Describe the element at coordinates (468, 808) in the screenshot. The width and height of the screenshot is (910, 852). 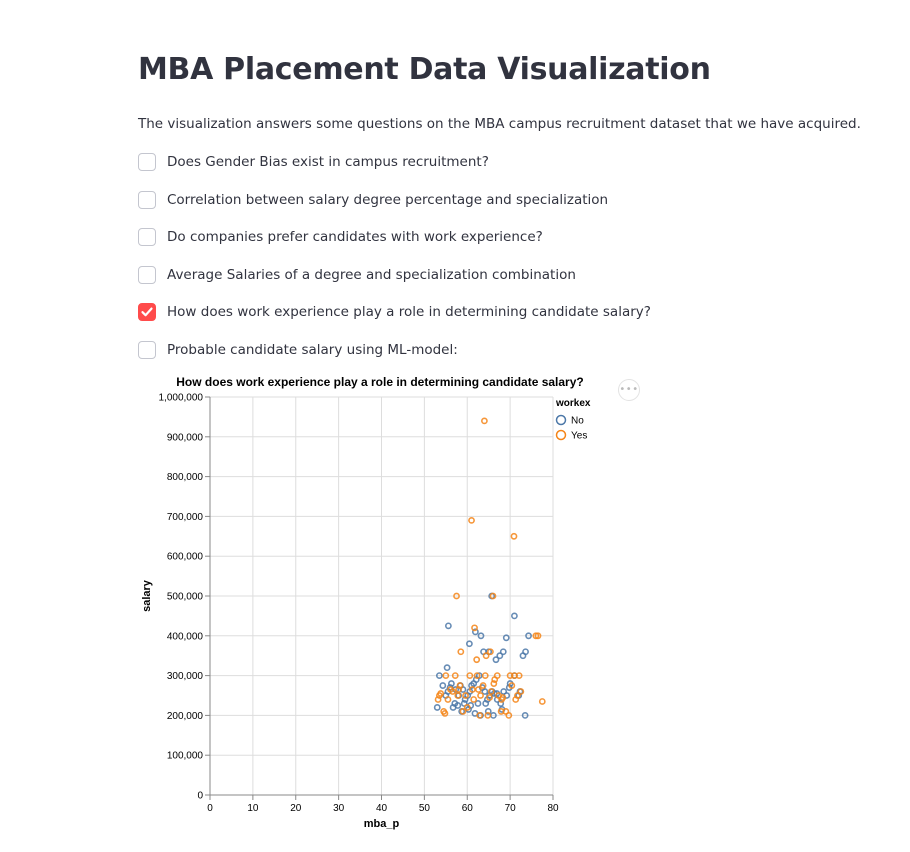
I see `x-tick-label: 60` at that location.